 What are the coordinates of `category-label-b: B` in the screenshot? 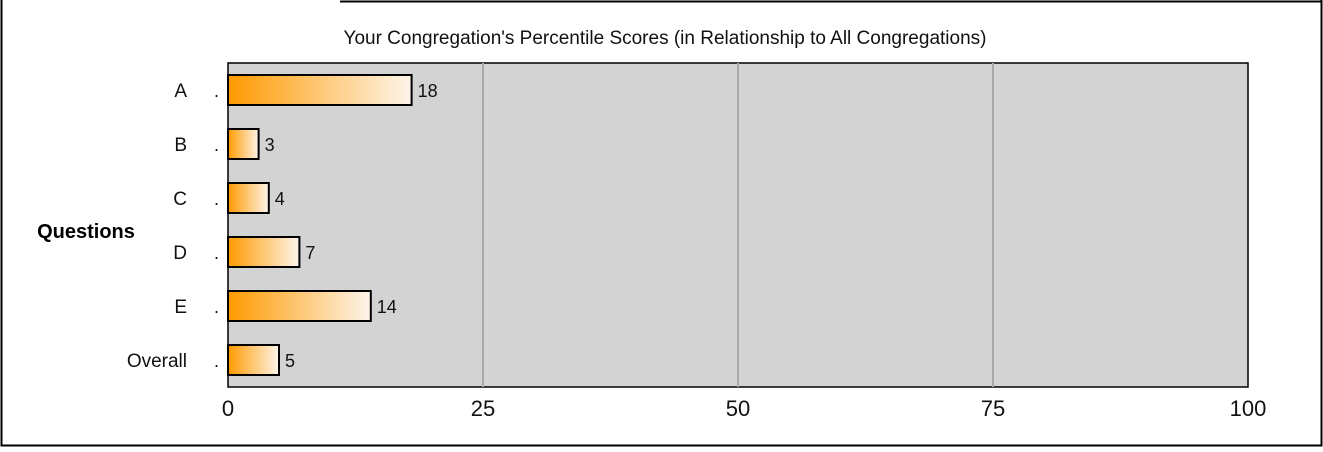 It's located at (180, 145).